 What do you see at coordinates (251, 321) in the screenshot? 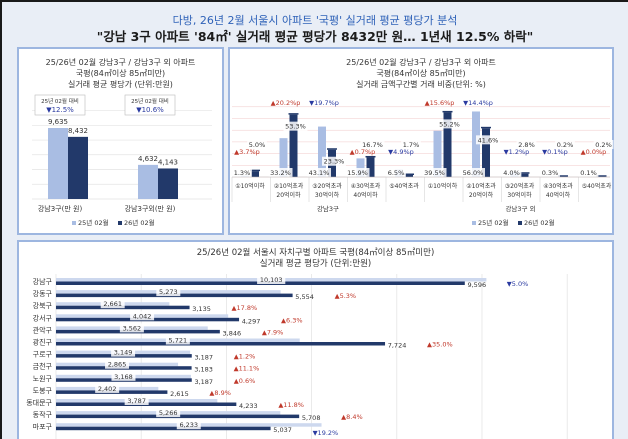
I see `value-label-2026: 4,297` at bounding box center [251, 321].